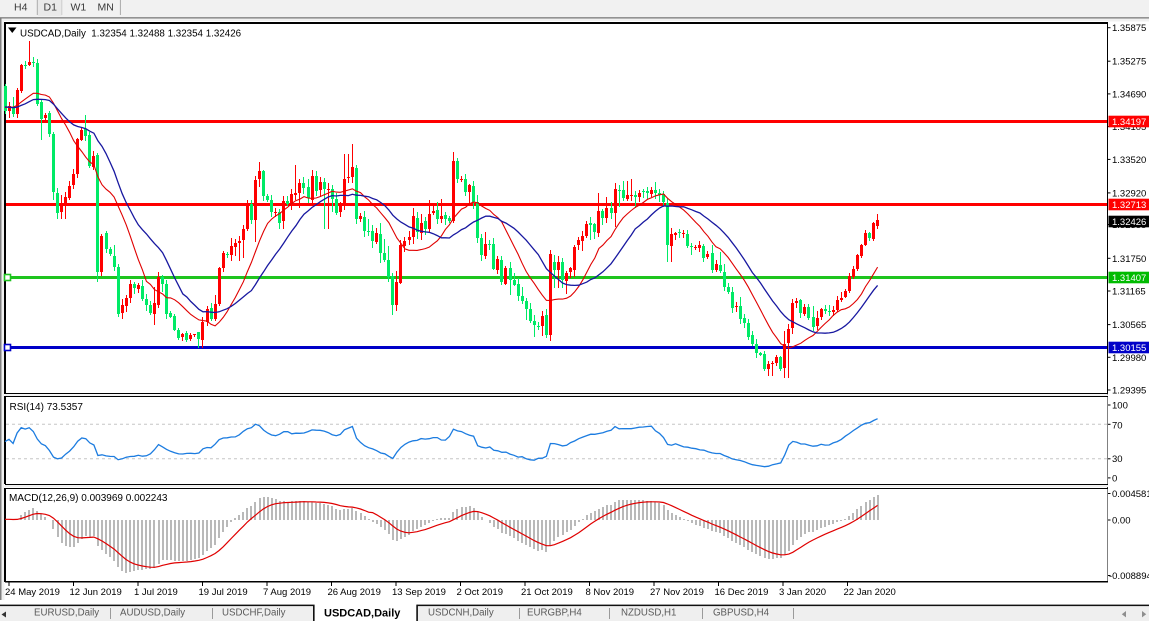 This screenshot has width=1149, height=621. Describe the element at coordinates (21, 7) in the screenshot. I see `svg-text: H4` at that location.